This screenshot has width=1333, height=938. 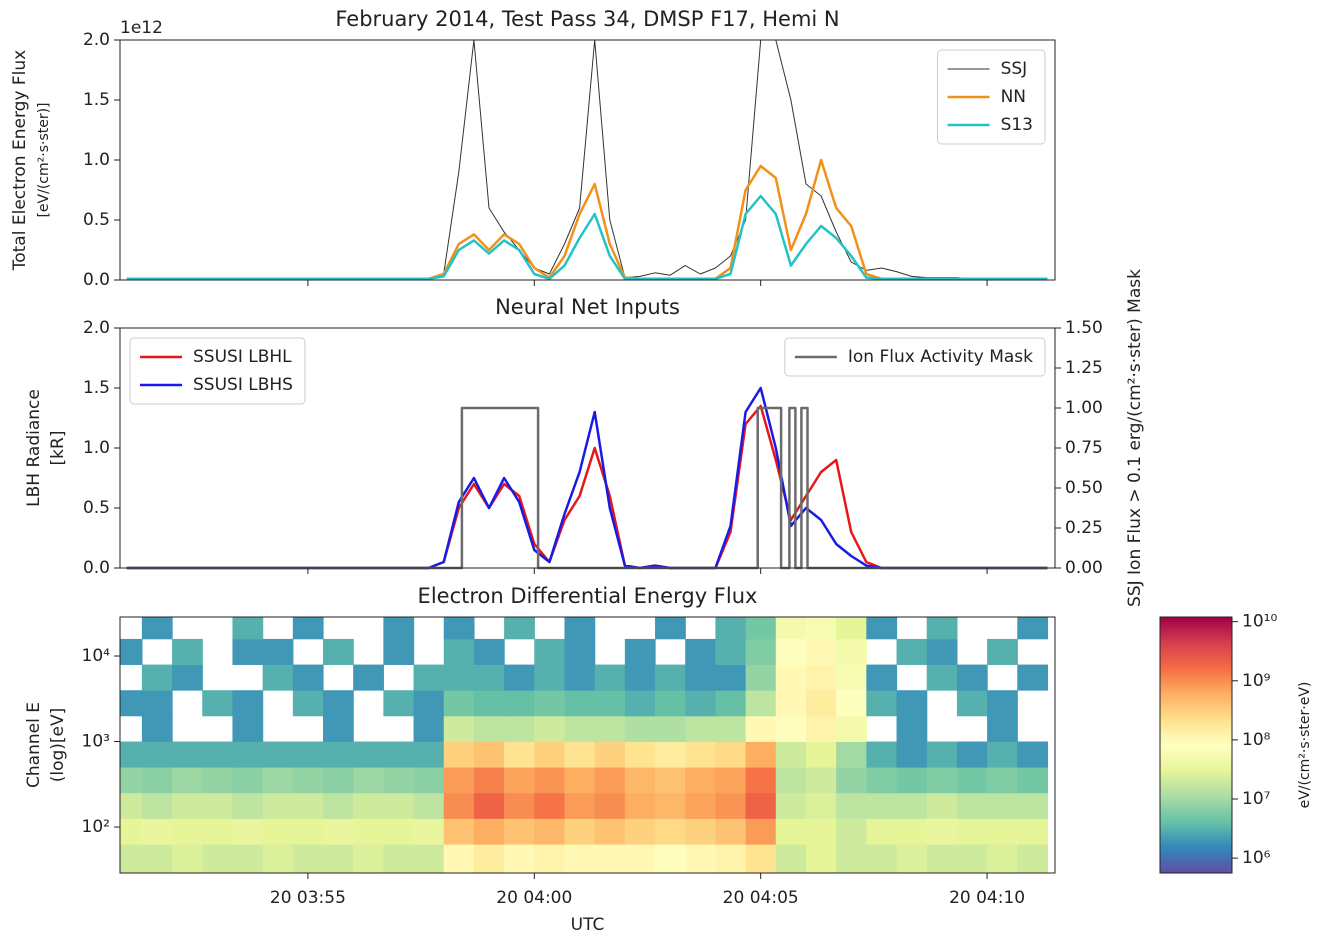 What do you see at coordinates (1196, 745) in the screenshot?
I see `colorbar` at bounding box center [1196, 745].